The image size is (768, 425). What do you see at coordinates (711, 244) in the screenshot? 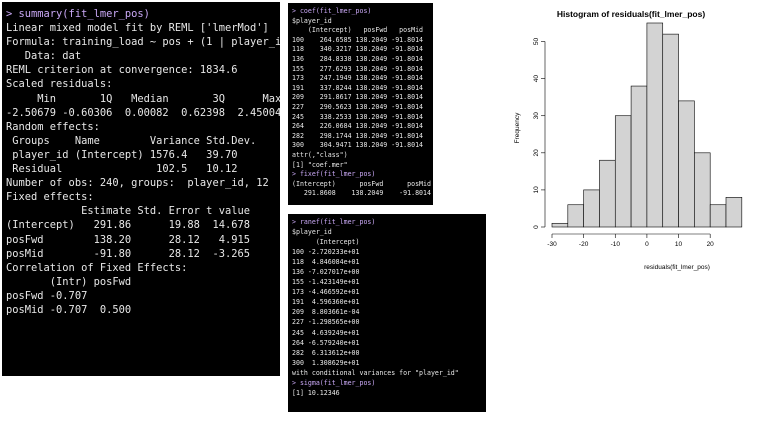
I see `x-tick-label: 20` at bounding box center [711, 244].